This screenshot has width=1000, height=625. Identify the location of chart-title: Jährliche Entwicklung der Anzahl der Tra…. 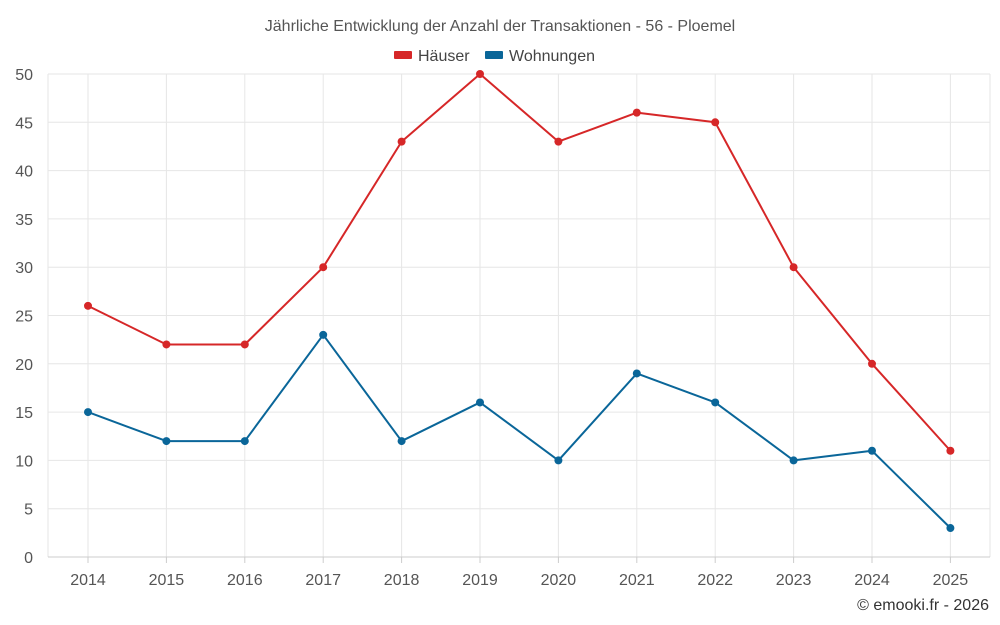
(500, 26).